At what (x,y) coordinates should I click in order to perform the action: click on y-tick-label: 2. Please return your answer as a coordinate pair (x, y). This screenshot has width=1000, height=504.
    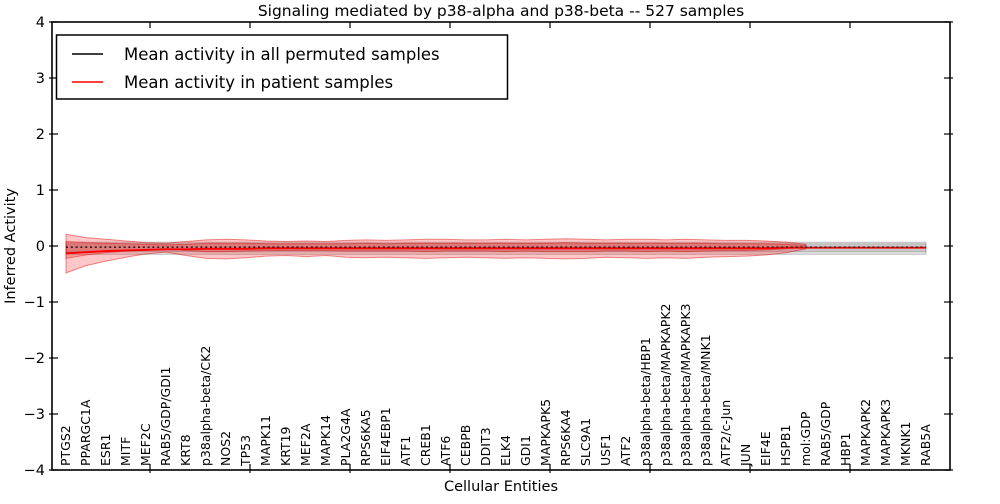
    Looking at the image, I should click on (40, 135).